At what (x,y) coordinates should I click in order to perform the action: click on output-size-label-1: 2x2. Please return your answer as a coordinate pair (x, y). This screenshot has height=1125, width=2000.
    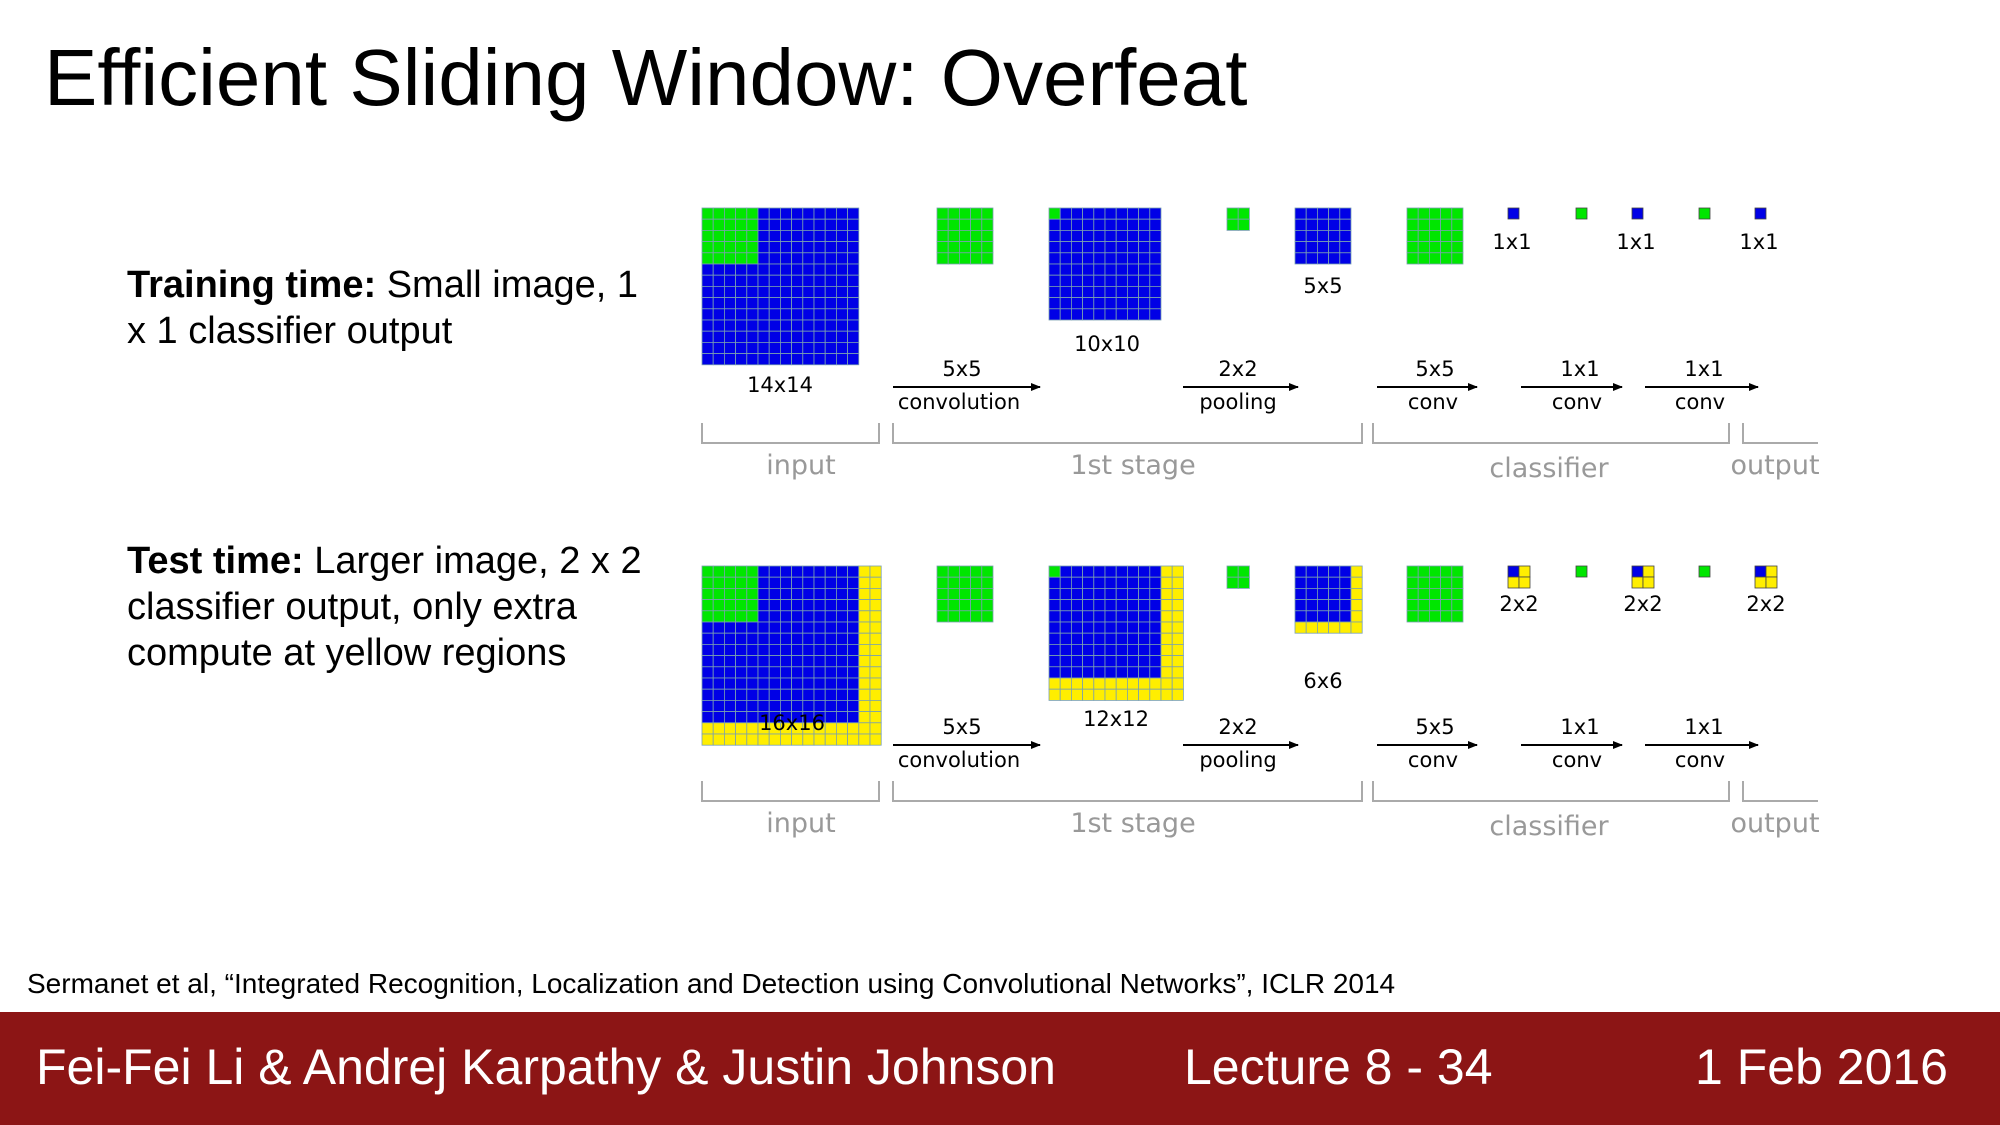
    Looking at the image, I should click on (1518, 604).